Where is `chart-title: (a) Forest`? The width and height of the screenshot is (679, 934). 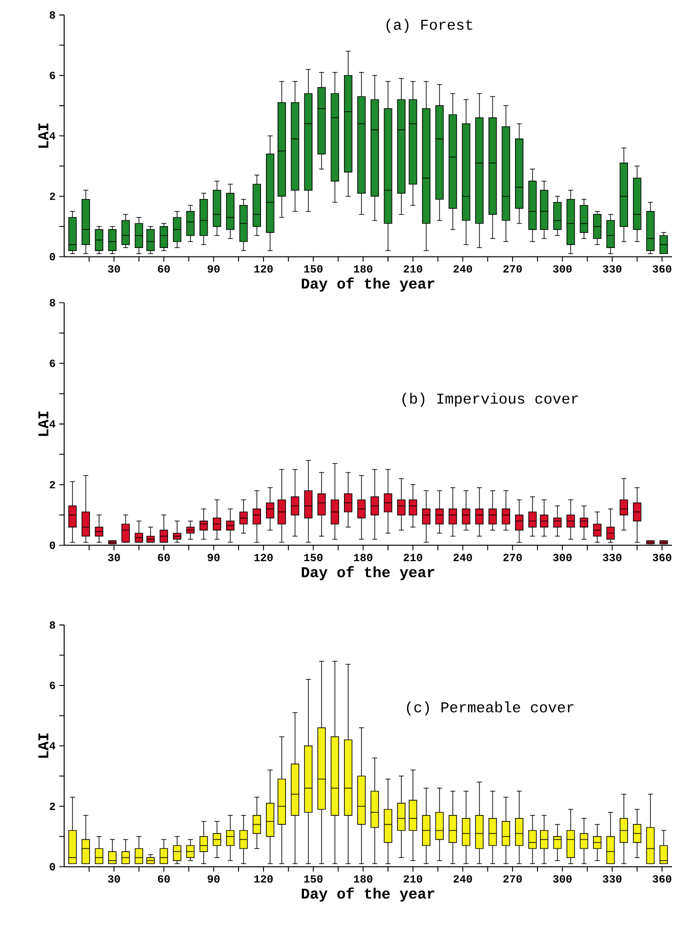 chart-title: (a) Forest is located at coordinates (429, 25).